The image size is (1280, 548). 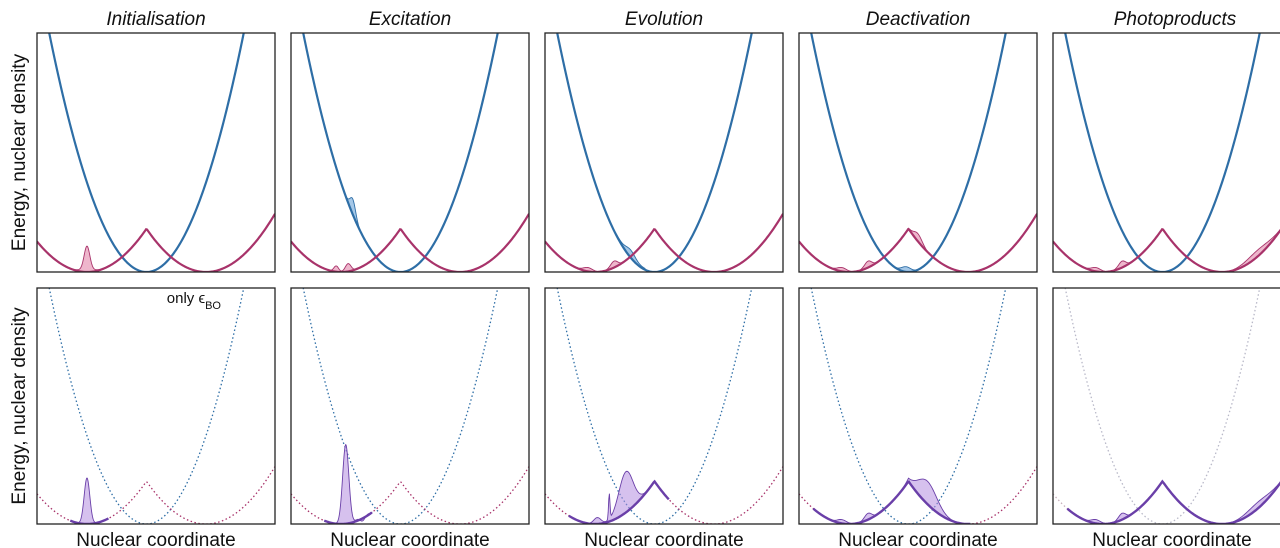 What do you see at coordinates (213, 306) in the screenshot?
I see `annotation-subscript: BO` at bounding box center [213, 306].